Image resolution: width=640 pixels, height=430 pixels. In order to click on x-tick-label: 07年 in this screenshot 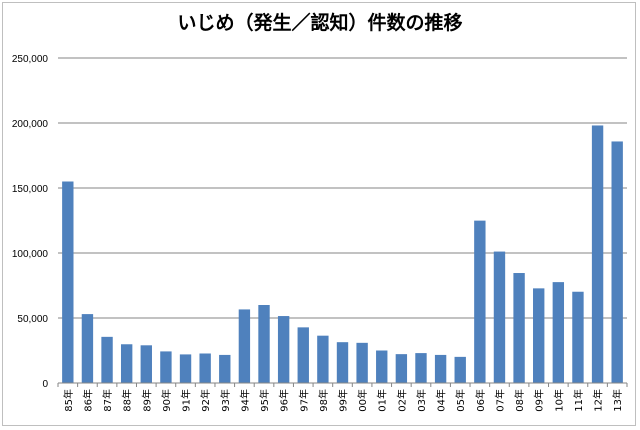, I will do `click(499, 400)`.